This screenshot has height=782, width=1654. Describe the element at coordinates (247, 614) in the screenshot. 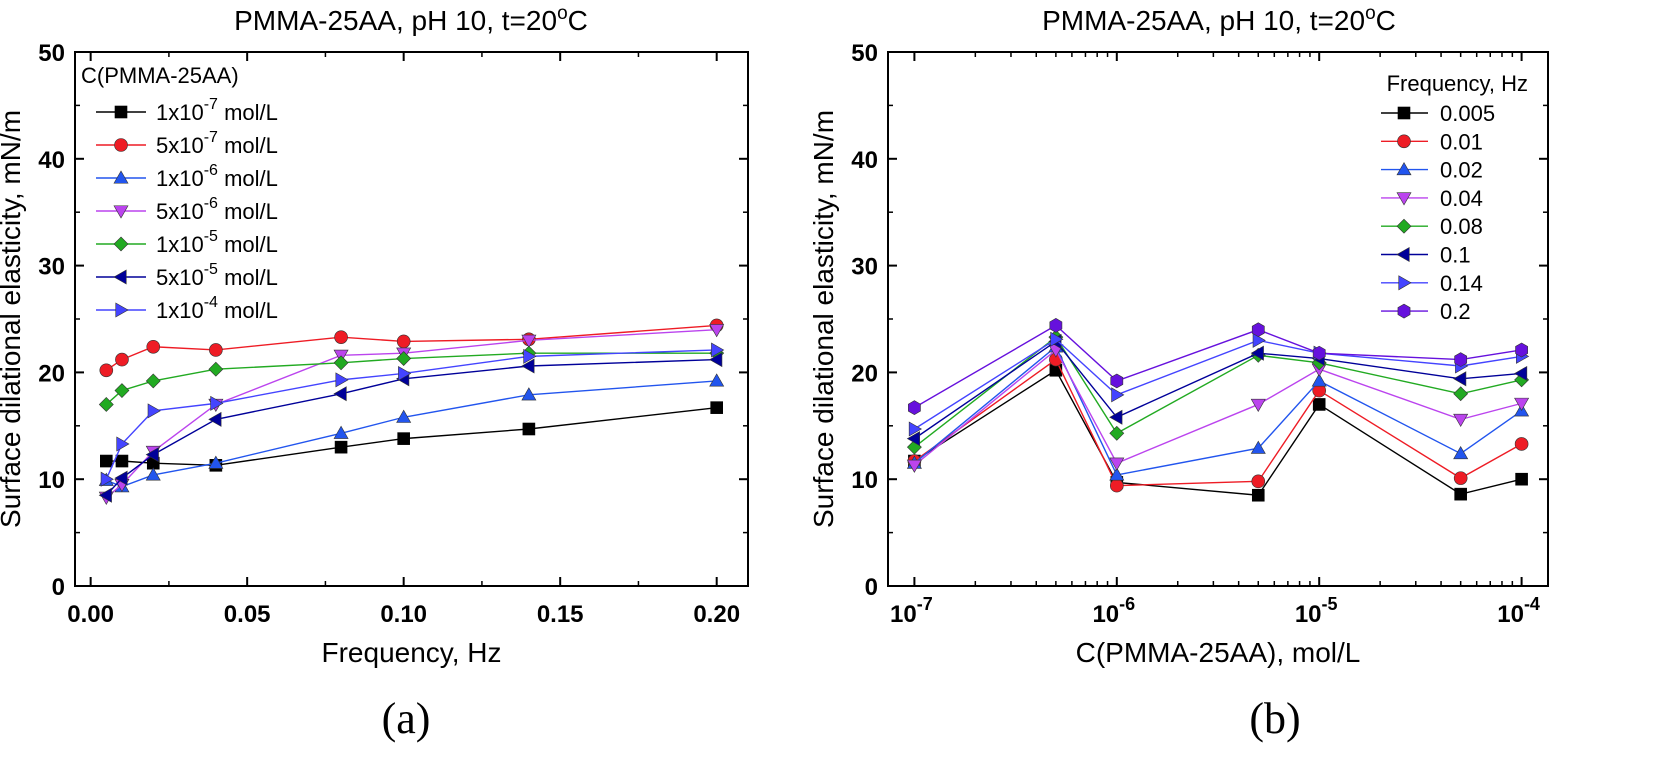

I see `x-tick-label: 0.05` at that location.